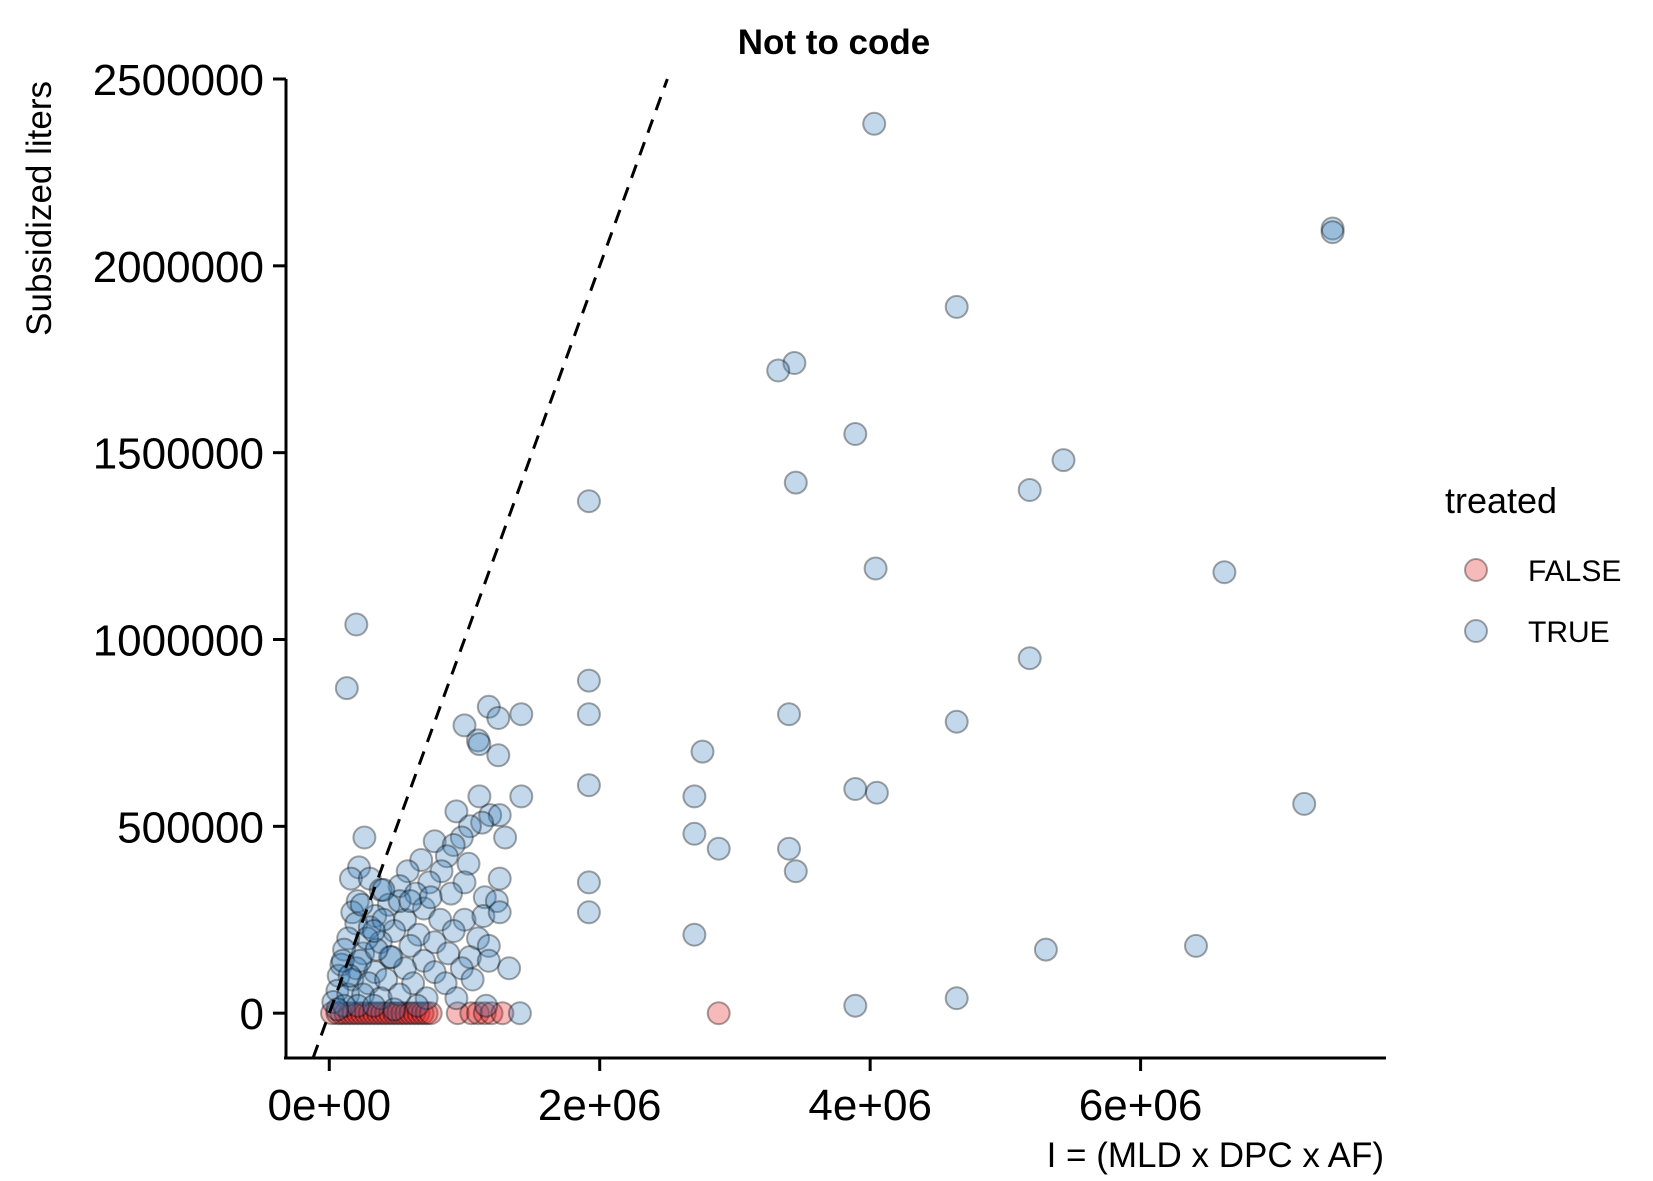 This screenshot has height=1181, width=1653. What do you see at coordinates (1215, 1155) in the screenshot?
I see `x-axis-title: I = (MLD x DPC x AF)` at bounding box center [1215, 1155].